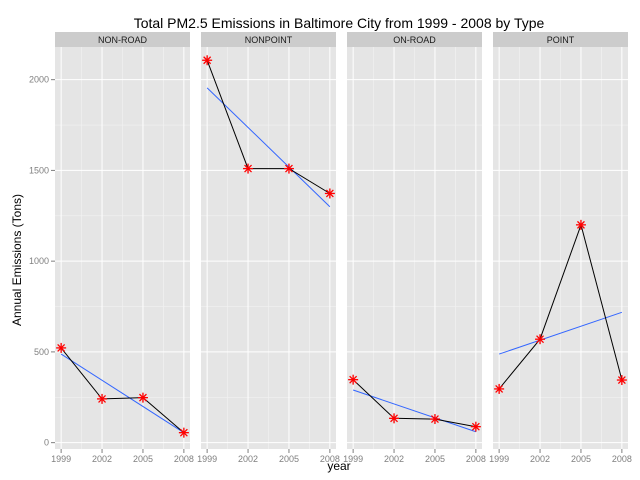  I want to click on facet-strip-label: NONPOINT, so click(269, 40).